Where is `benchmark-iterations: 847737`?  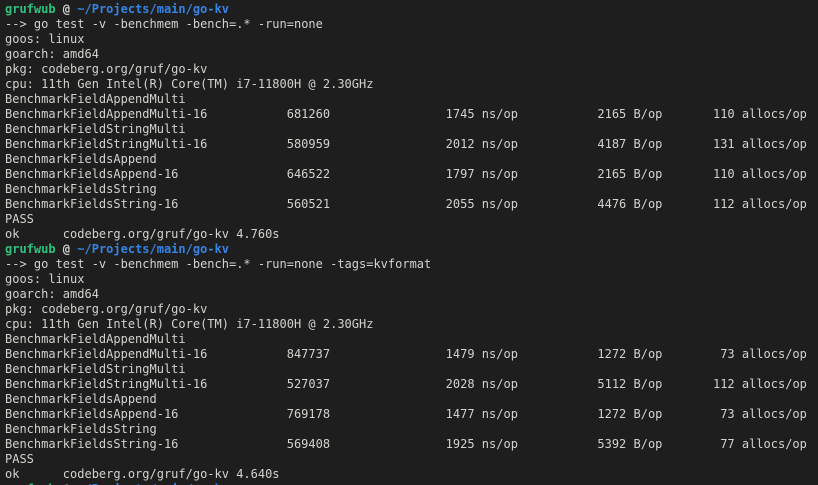 benchmark-iterations: 847737 is located at coordinates (308, 354).